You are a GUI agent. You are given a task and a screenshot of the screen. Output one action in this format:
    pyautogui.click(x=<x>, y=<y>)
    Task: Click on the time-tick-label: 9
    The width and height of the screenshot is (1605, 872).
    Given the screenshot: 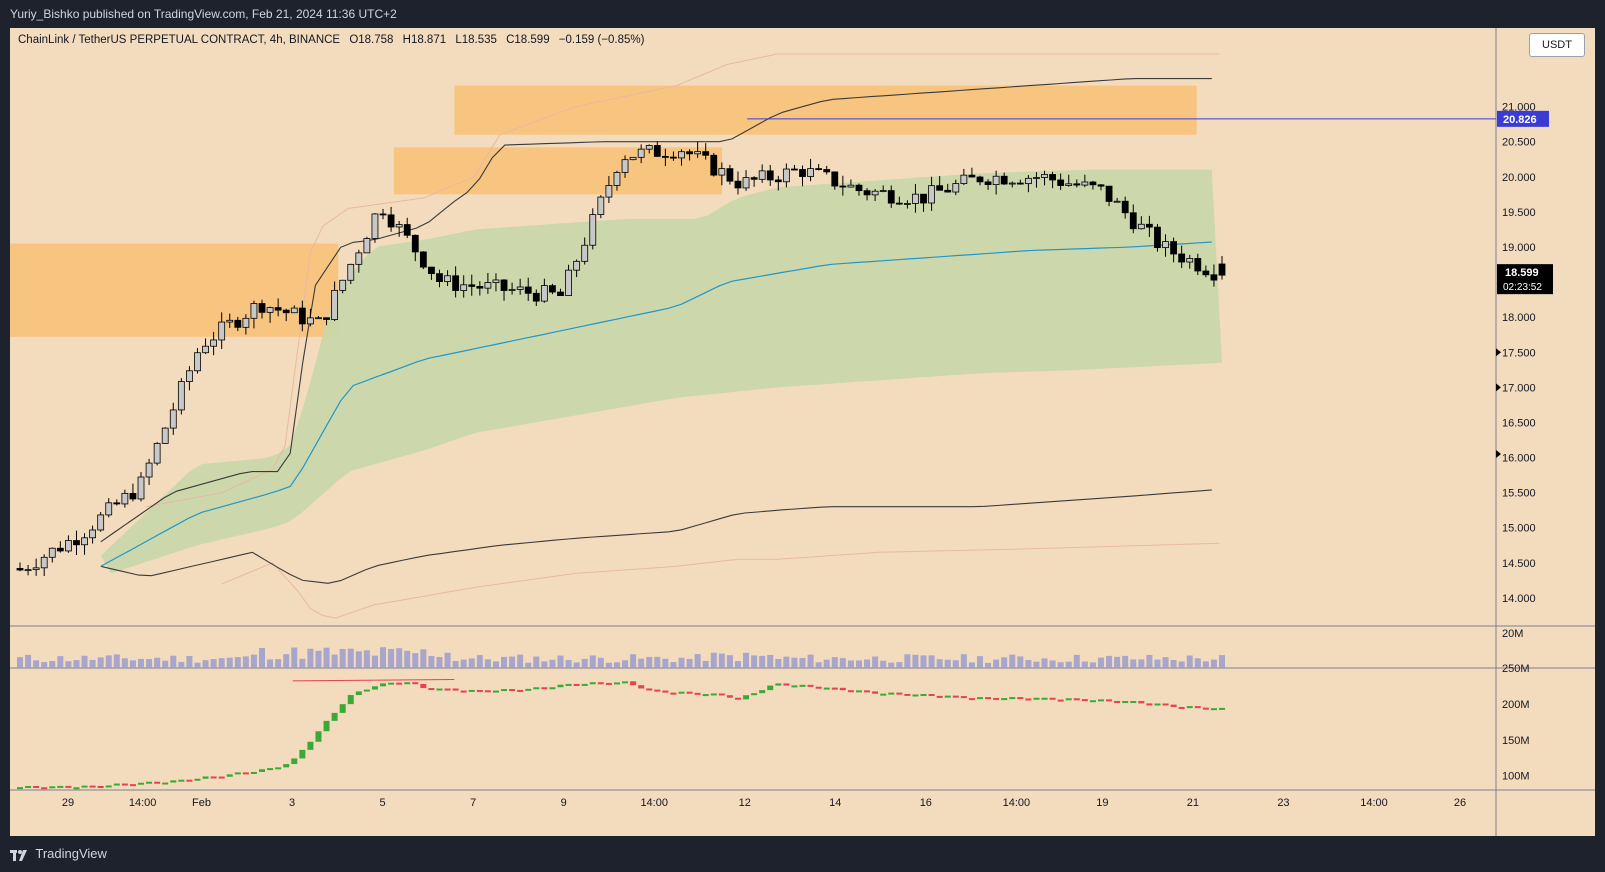 What is the action you would take?
    pyautogui.click(x=564, y=803)
    